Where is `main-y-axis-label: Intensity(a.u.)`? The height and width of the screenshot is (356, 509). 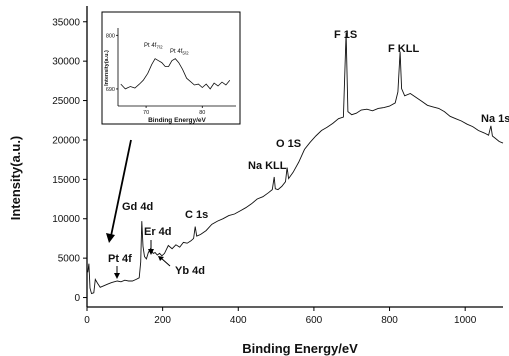 main-y-axis-label: Intensity(a.u.) is located at coordinates (15, 178).